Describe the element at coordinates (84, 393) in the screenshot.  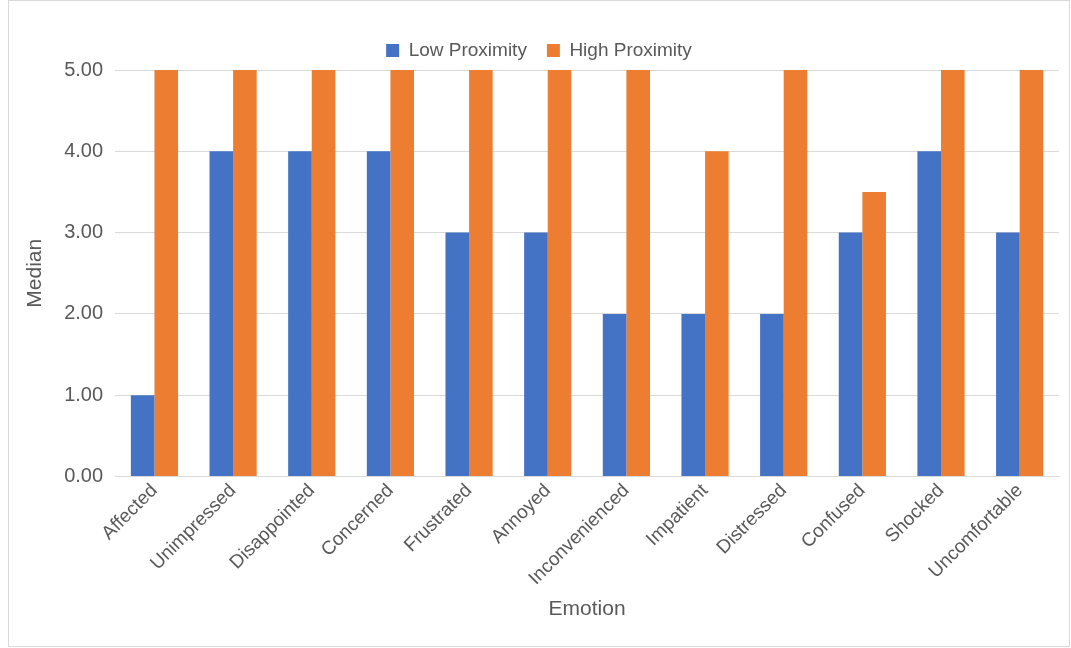
I see `y-tick-label: 1.00` at that location.